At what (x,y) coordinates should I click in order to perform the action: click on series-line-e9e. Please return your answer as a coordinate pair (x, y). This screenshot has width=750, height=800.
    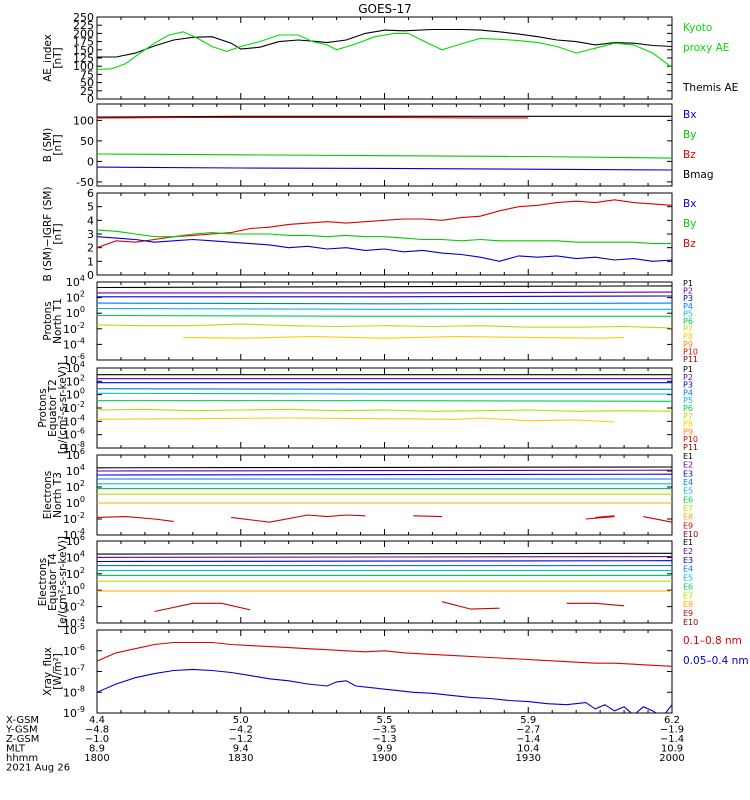
    Looking at the image, I should click on (605, 516).